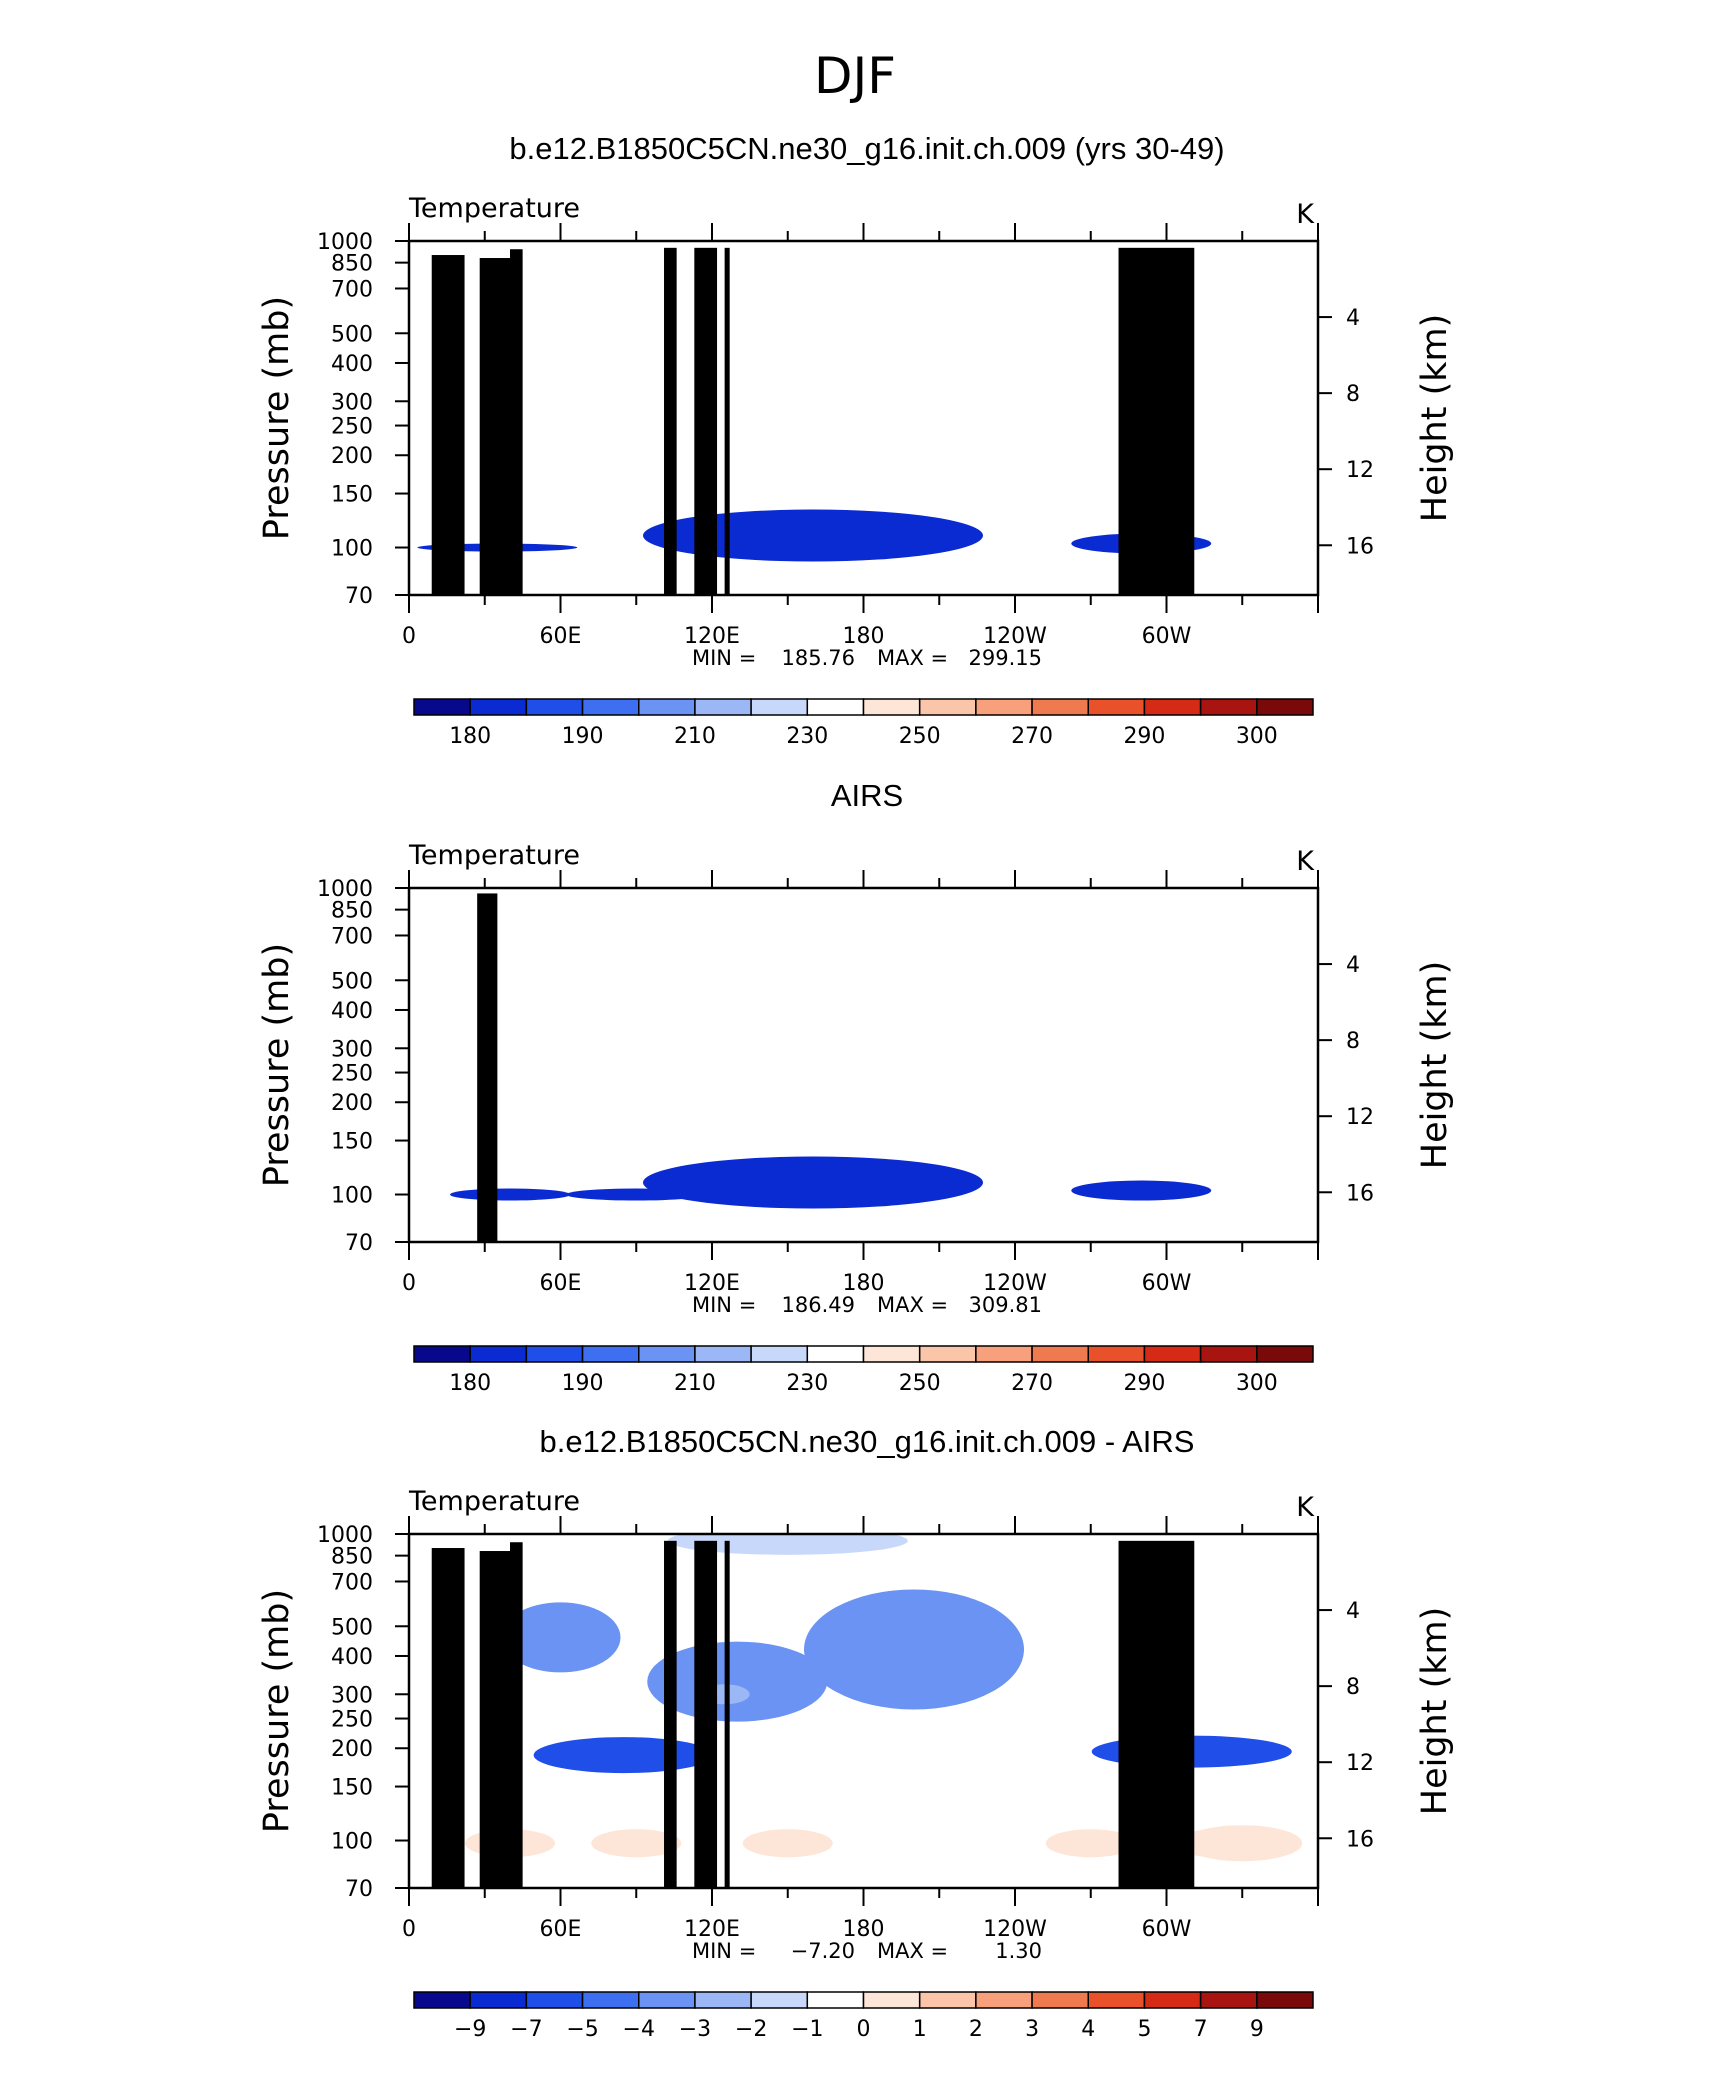 This screenshot has width=1710, height=2074. I want to click on max-value: 309.81, so click(1005, 1305).